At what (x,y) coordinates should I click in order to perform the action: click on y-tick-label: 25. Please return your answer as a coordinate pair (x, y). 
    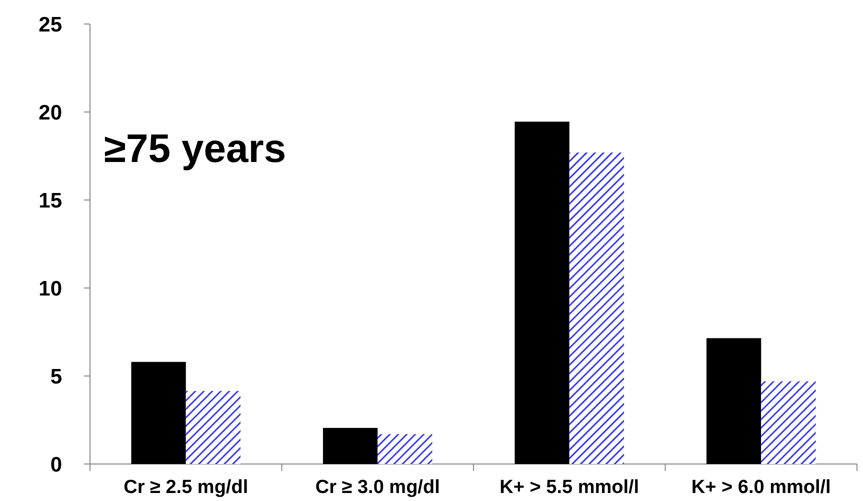
    Looking at the image, I should click on (50, 24).